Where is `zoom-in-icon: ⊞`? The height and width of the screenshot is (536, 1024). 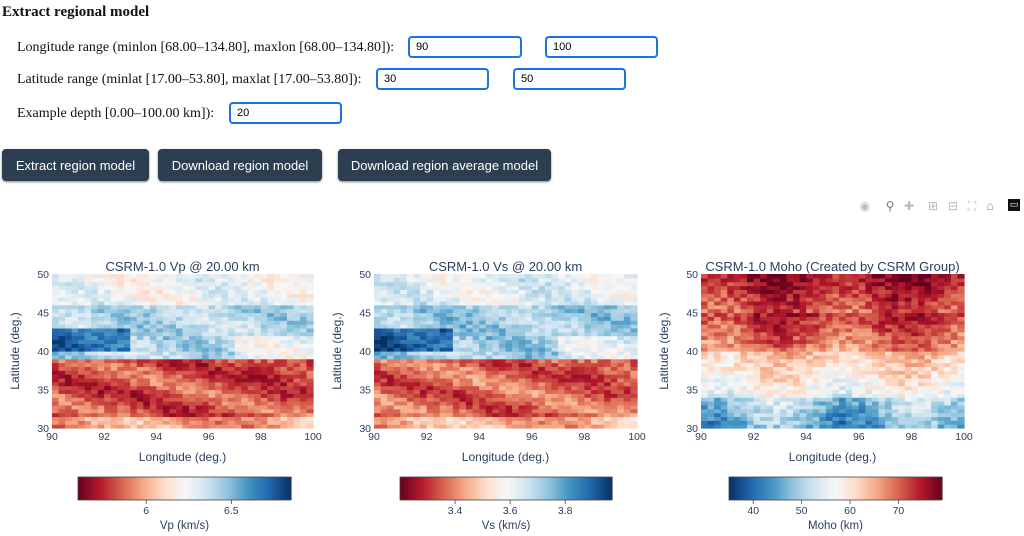
zoom-in-icon: ⊞ is located at coordinates (933, 206).